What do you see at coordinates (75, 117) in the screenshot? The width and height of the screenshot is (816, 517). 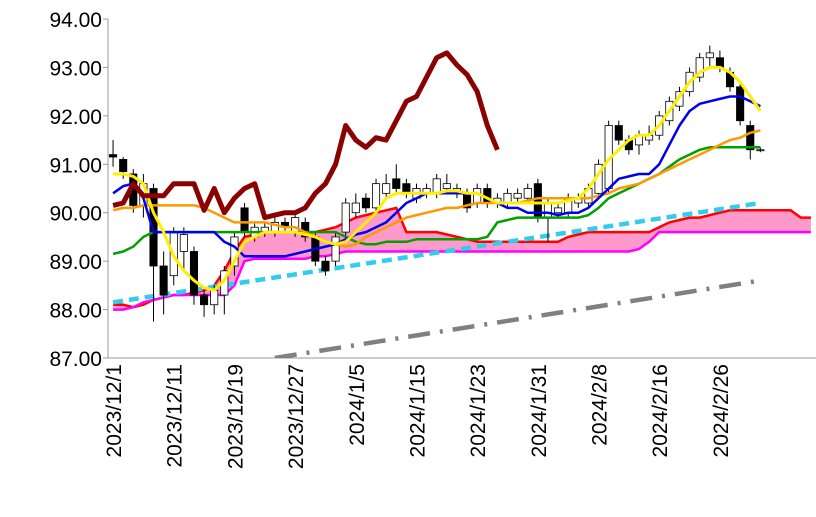 I see `y-tick-label: 92.00` at bounding box center [75, 117].